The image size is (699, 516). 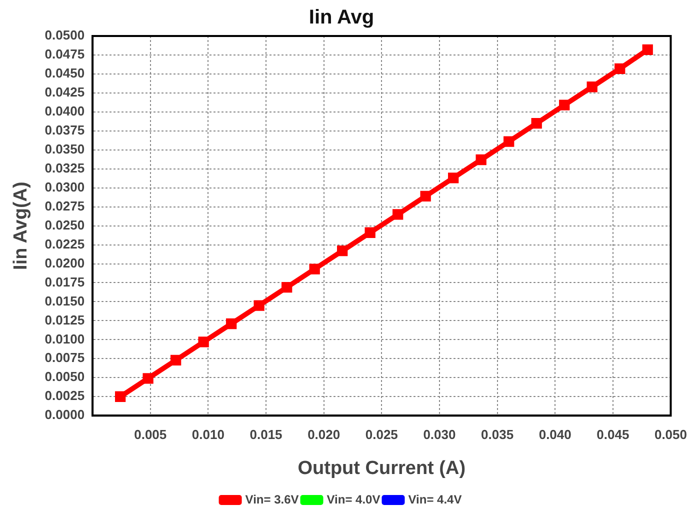 What do you see at coordinates (439, 434) in the screenshot?
I see `x-tick-label: 0.030` at bounding box center [439, 434].